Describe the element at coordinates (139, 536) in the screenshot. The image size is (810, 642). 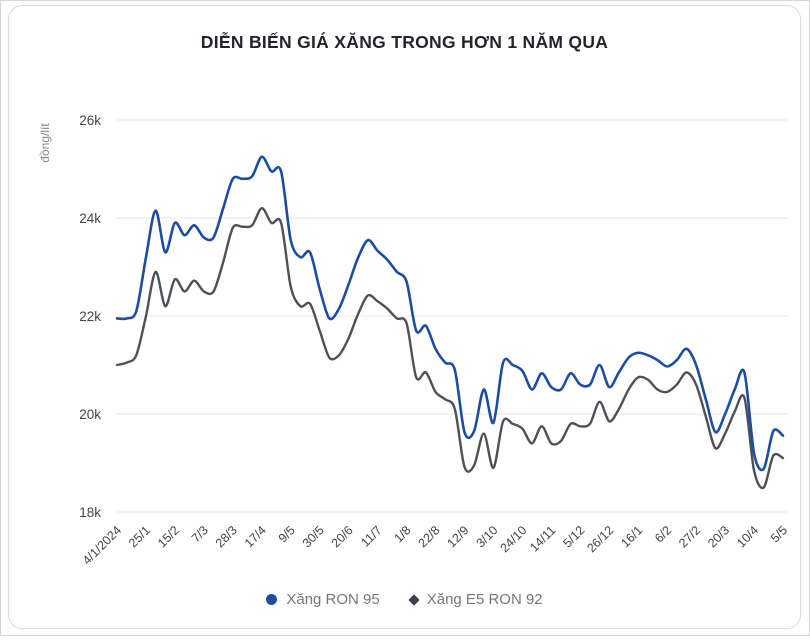
I see `x-tick-25-1: 25/1` at that location.